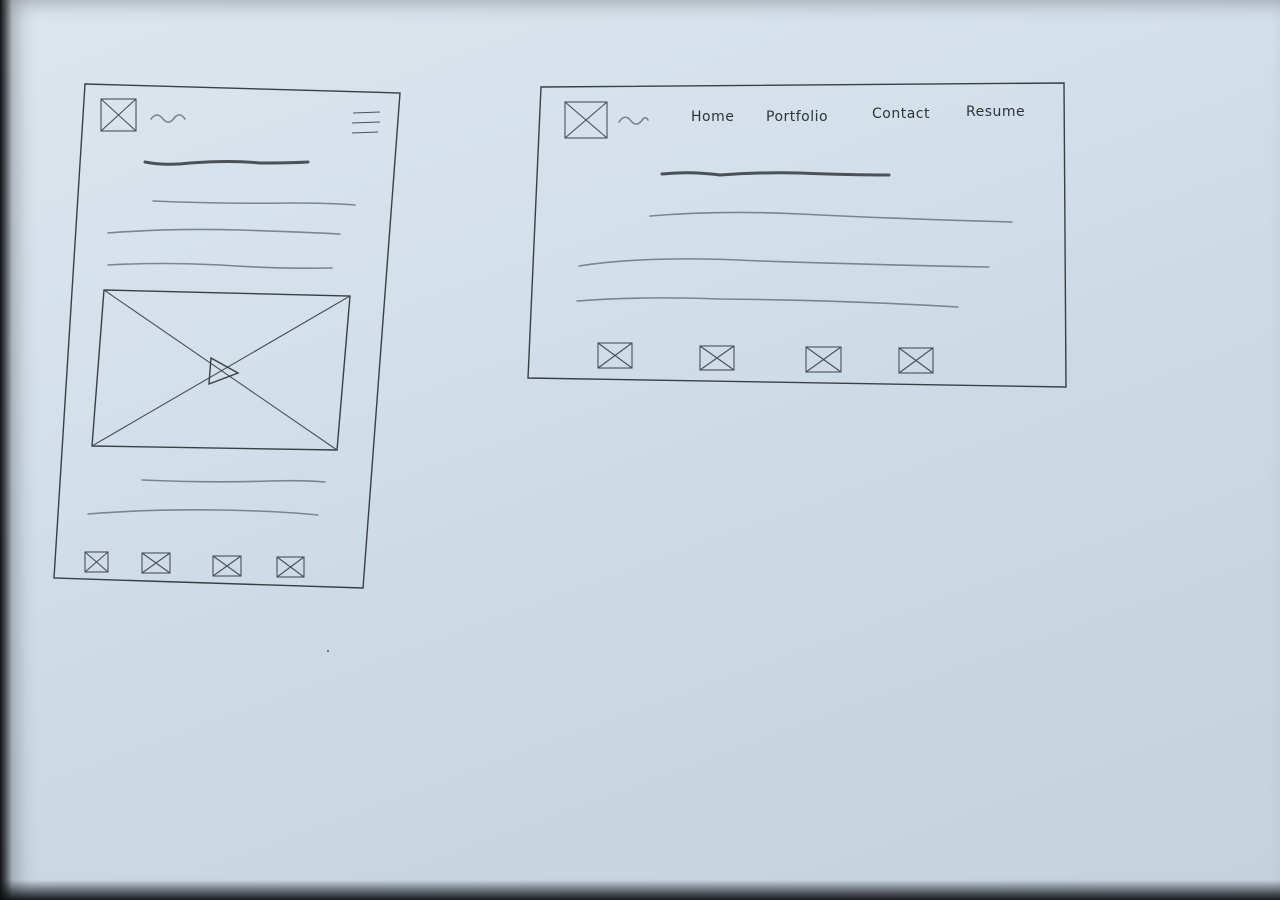  I want to click on nav-item-contact: Contact, so click(901, 114).